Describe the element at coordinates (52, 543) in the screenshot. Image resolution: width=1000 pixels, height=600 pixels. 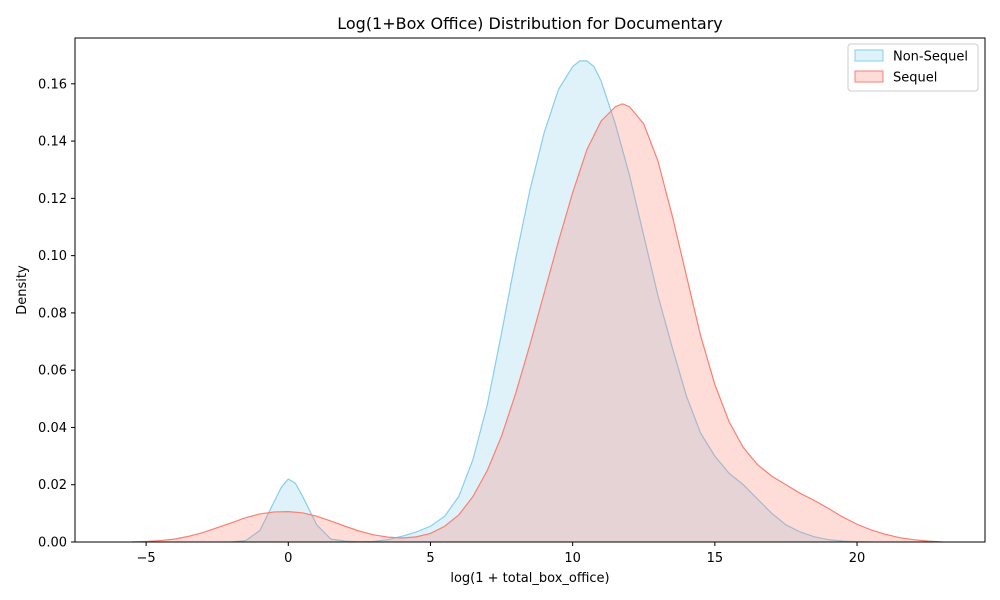
I see `y-tick-label: 0.00` at that location.